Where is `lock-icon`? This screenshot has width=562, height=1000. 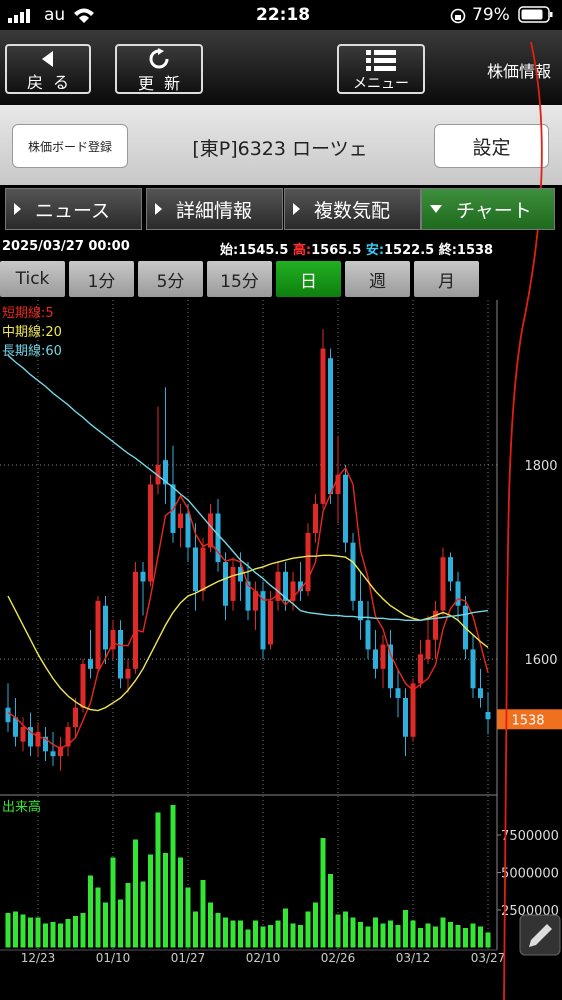
lock-icon is located at coordinates (458, 16).